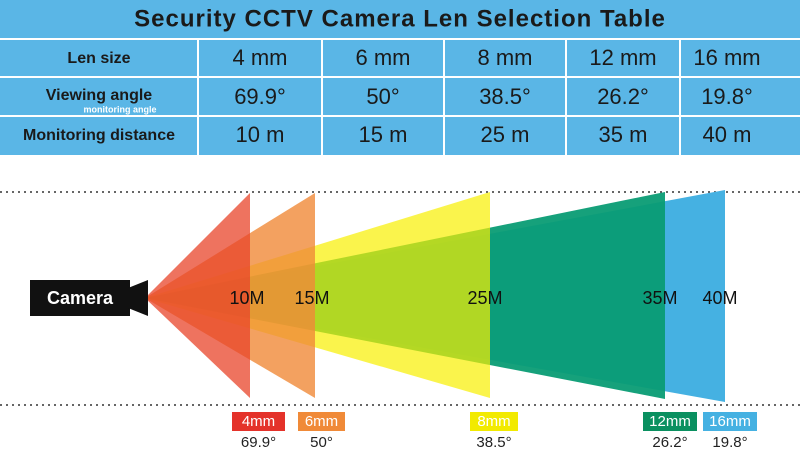 This screenshot has width=800, height=467. What do you see at coordinates (120, 109) in the screenshot?
I see `row-note: monitoring angle` at bounding box center [120, 109].